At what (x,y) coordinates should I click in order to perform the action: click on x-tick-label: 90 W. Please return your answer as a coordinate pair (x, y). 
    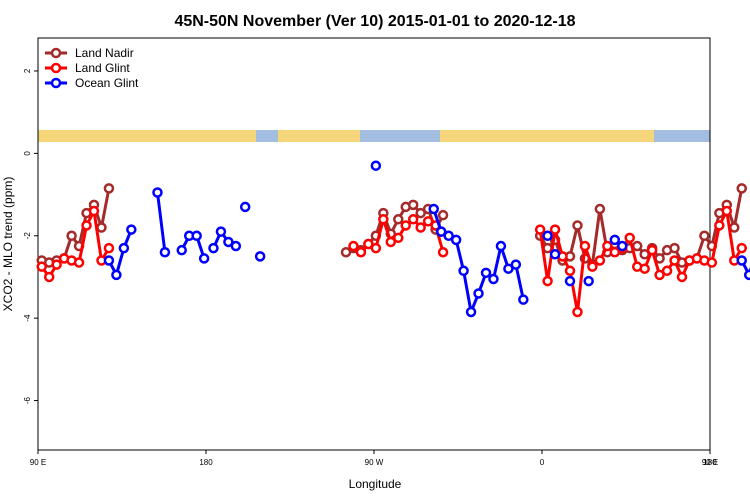
    Looking at the image, I should click on (374, 462).